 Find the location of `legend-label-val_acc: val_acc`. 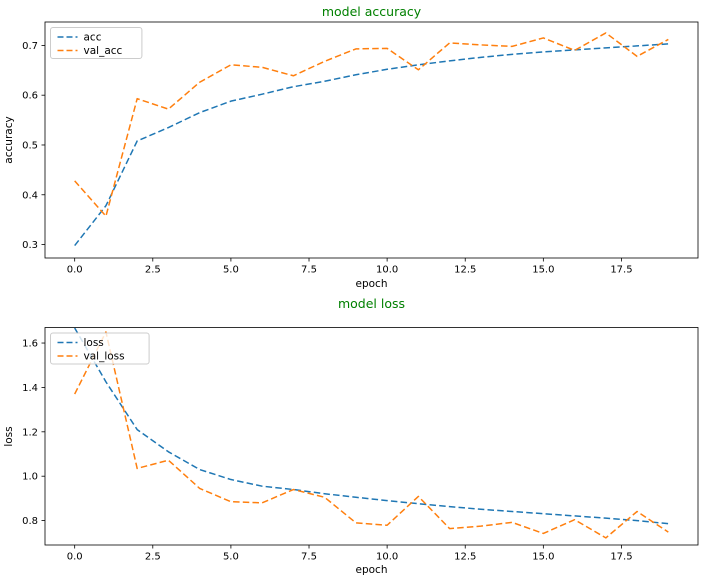

legend-label-val_acc: val_acc is located at coordinates (103, 51).